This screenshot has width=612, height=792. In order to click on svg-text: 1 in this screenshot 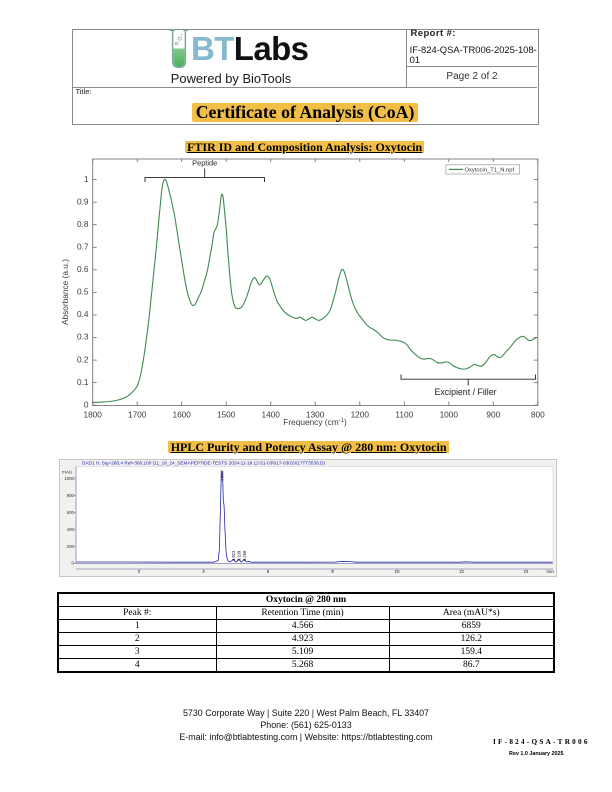, I will do `click(86, 179)`.